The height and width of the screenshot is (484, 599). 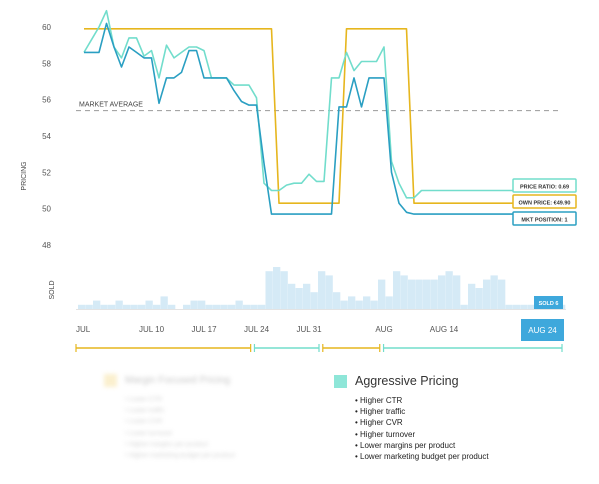 I want to click on legend-title-margin: Margin Focused Pricing, so click(x=204, y=380).